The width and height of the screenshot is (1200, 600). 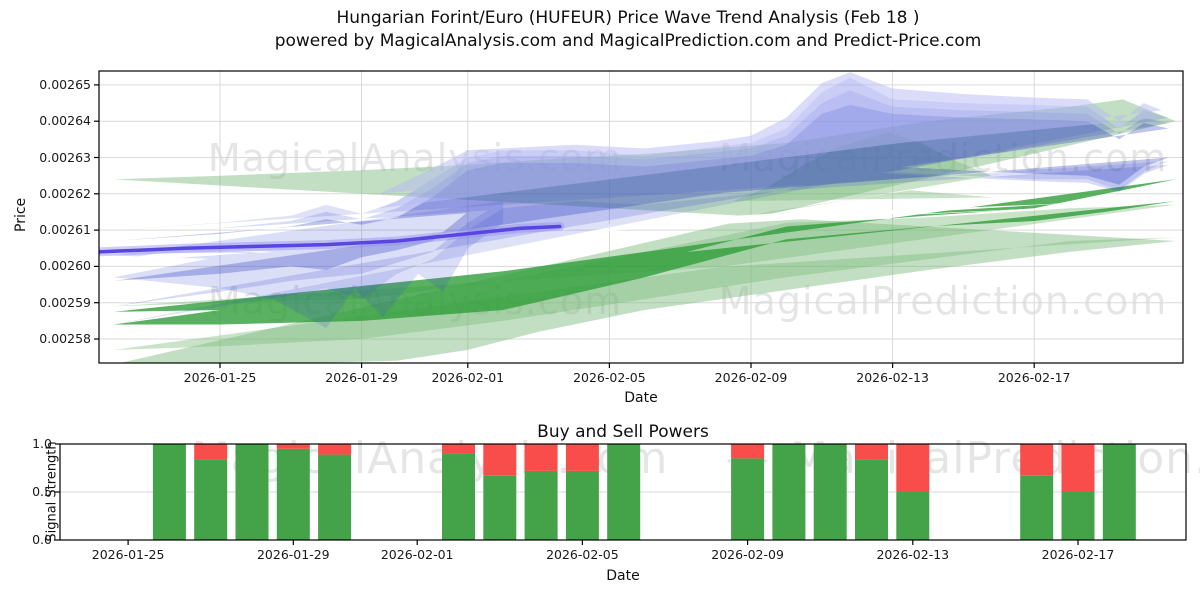 I want to click on signal-xtick-2026-01-29: 2026-01-29, so click(x=293, y=554).